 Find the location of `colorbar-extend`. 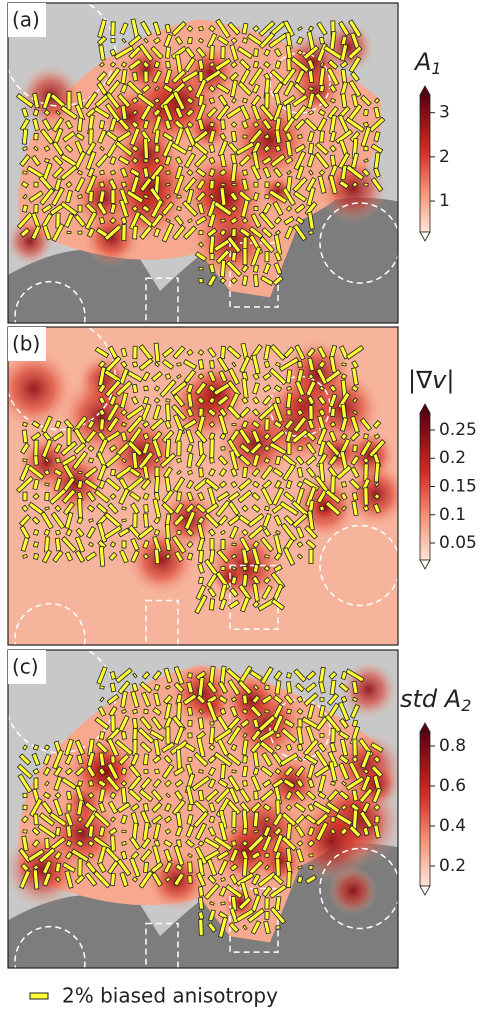

colorbar-extend is located at coordinates (425, 236).